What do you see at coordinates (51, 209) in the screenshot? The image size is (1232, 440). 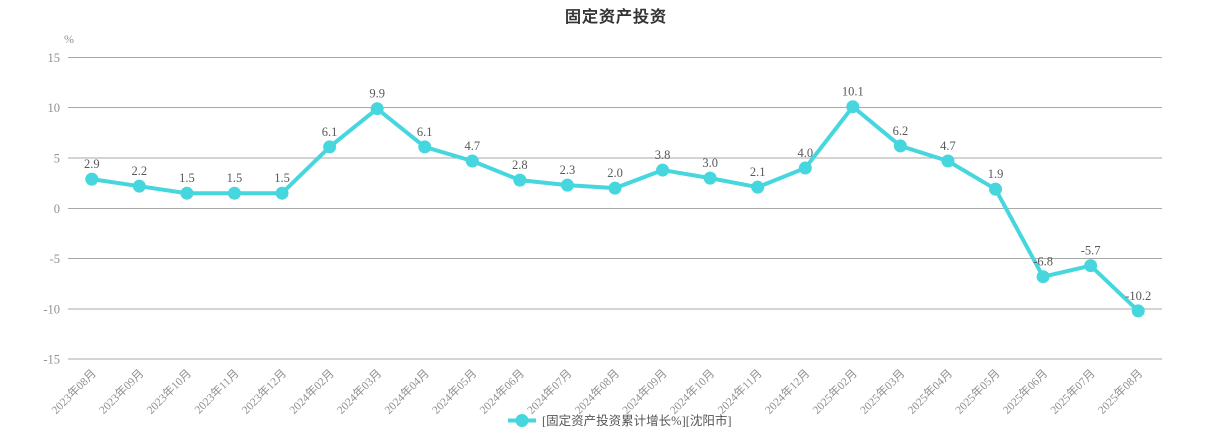 I see `y-axis-tick-labels: 15 10 5 0 -5 -10 -15` at bounding box center [51, 209].